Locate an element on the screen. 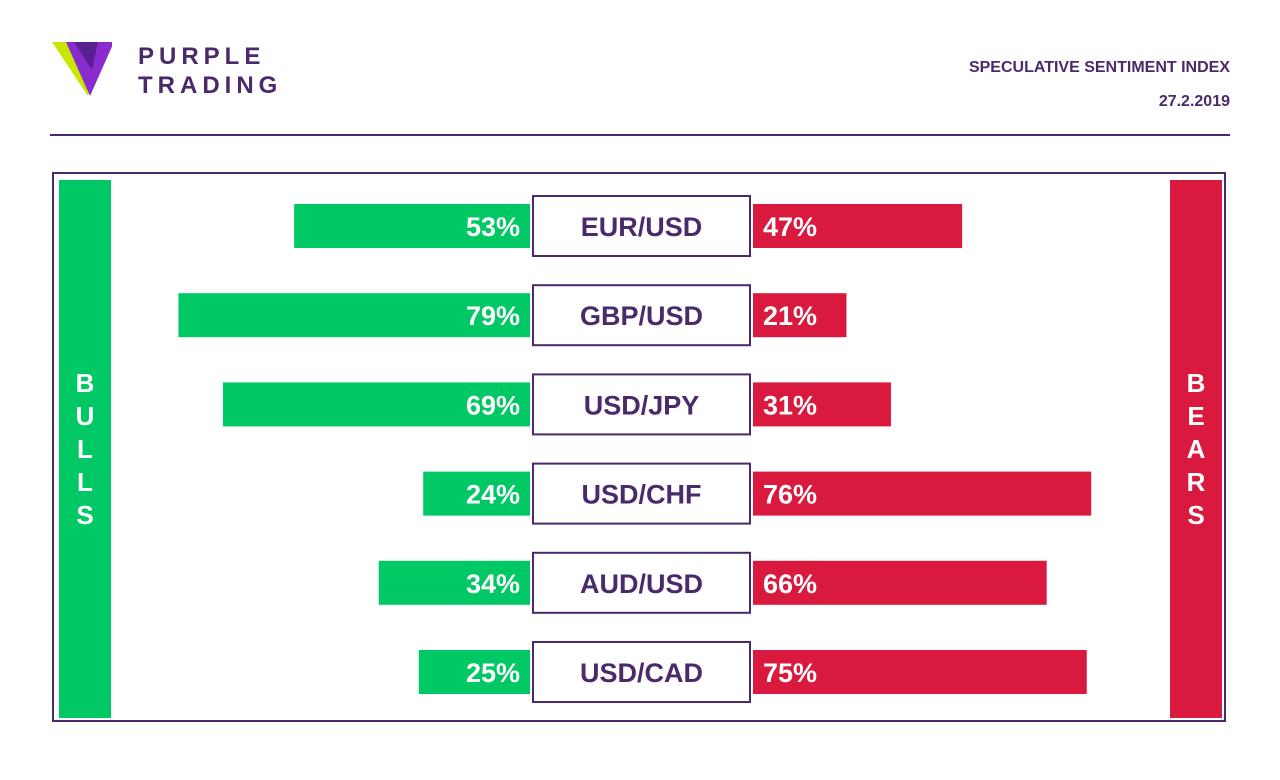 The width and height of the screenshot is (1280, 780). header: SPECULATIVE SENTIMENT INDEX 27.2.2019 is located at coordinates (1099, 85).